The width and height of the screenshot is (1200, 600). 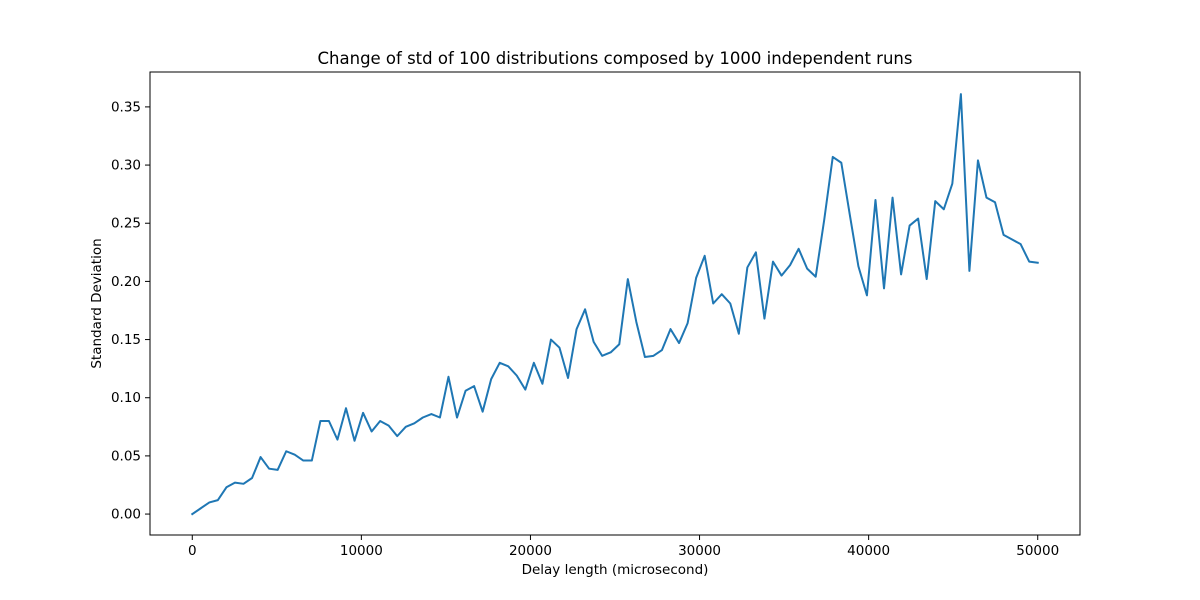 I want to click on x-tick-label: 30000, so click(x=699, y=551).